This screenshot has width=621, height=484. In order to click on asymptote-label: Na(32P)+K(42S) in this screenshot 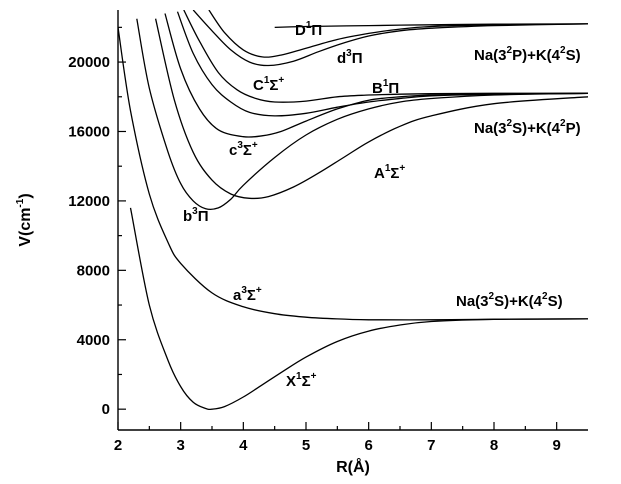, I will do `click(527, 54)`.